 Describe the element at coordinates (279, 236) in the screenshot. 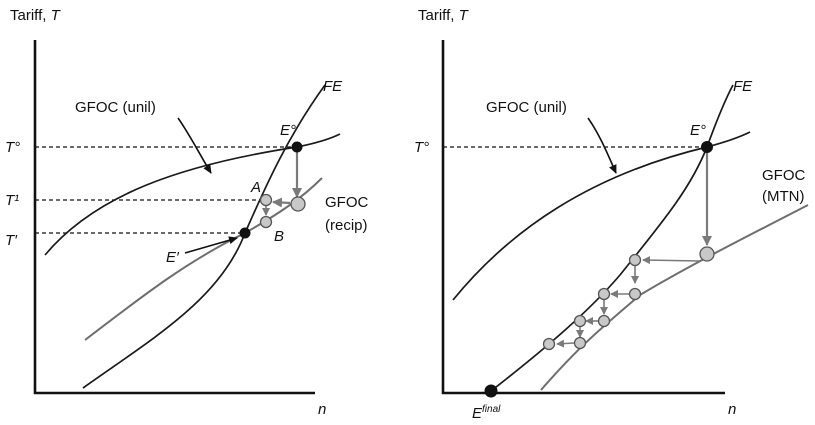

I see `left-b-label: B` at that location.